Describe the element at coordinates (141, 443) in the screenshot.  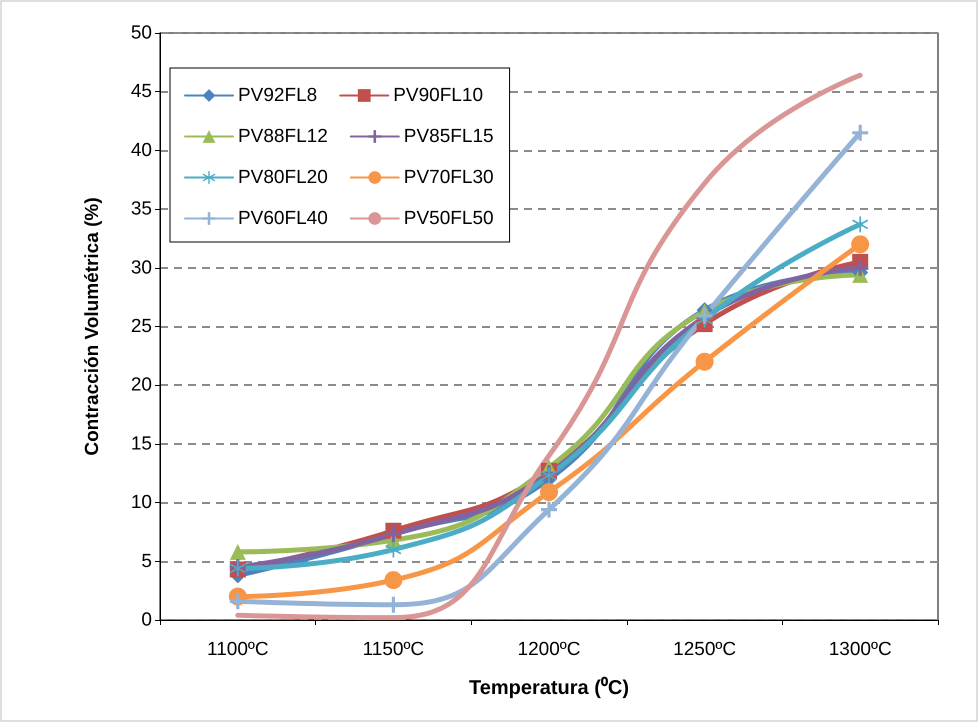
I see `y-tick-label: 15` at that location.